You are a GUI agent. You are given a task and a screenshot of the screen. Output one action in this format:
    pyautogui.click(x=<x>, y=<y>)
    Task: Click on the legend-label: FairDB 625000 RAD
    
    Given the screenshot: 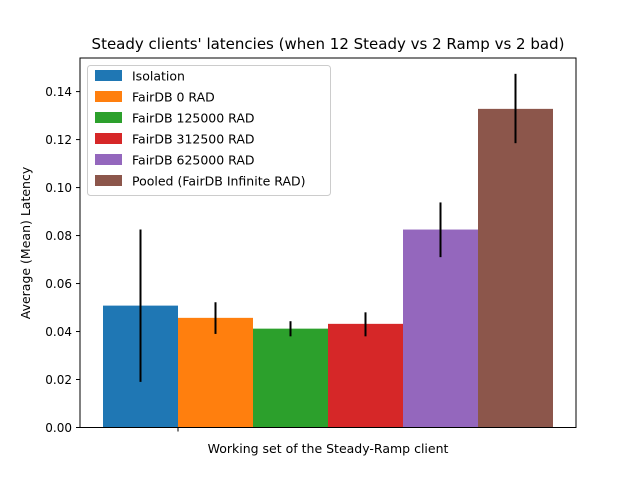 What is the action you would take?
    pyautogui.click(x=193, y=160)
    